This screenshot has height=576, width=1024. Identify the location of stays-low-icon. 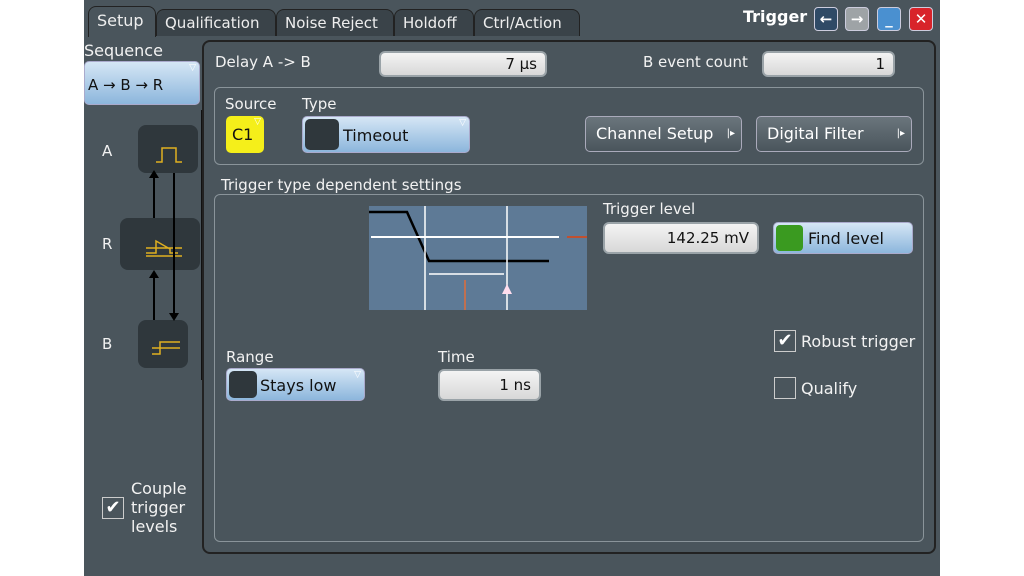
(243, 384).